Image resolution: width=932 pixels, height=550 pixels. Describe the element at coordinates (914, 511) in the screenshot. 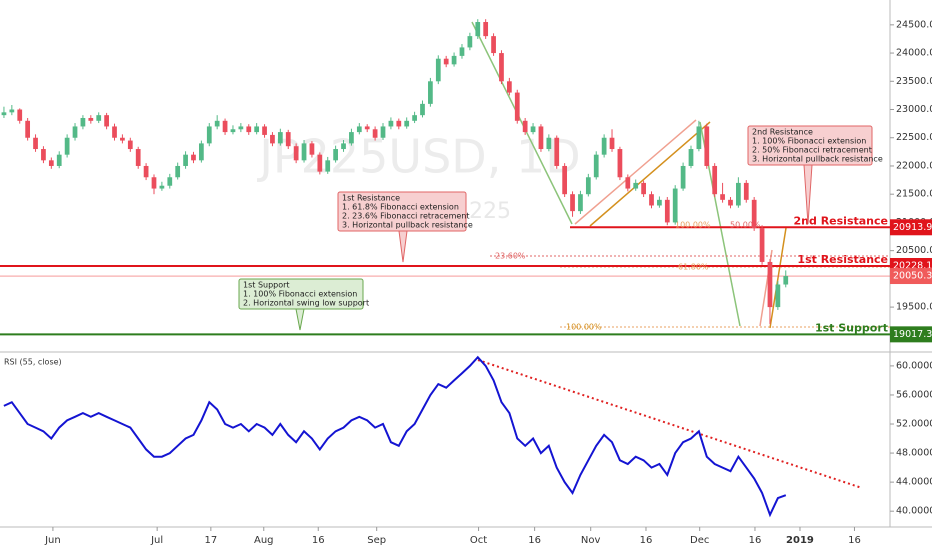

I see `rsi-tick-label: 40.0000` at that location.